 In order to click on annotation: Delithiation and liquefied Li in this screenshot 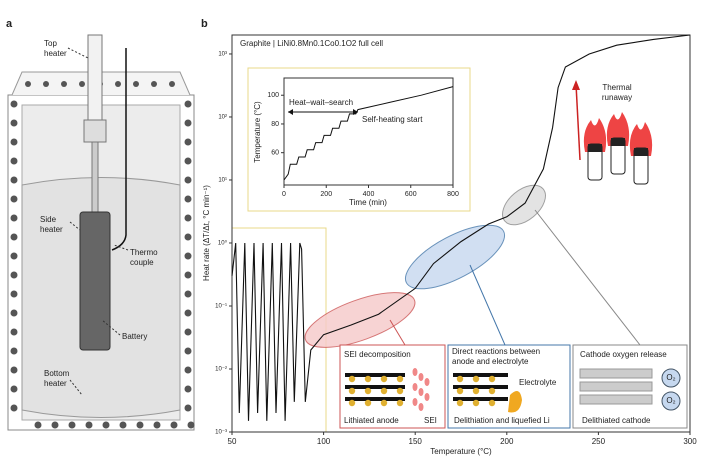, I will do `click(502, 420)`.